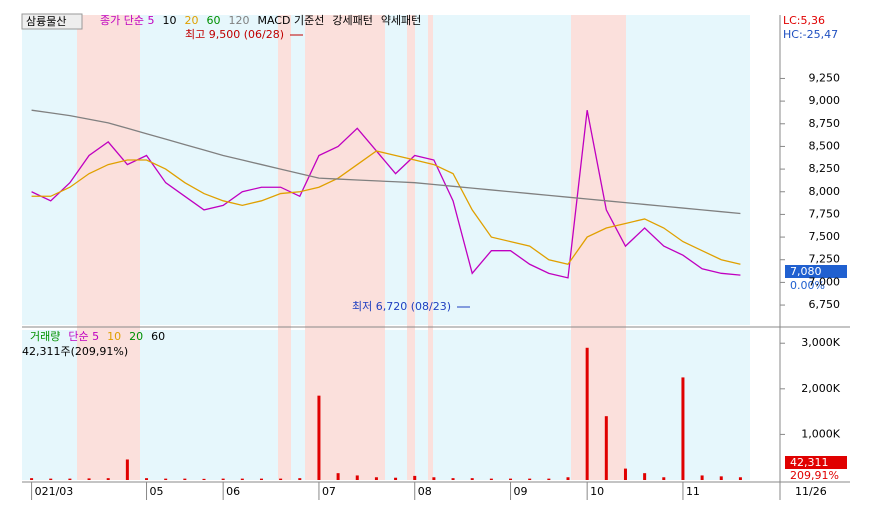 This screenshot has width=875, height=506. I want to click on x-tick-label: 11, so click(693, 491).